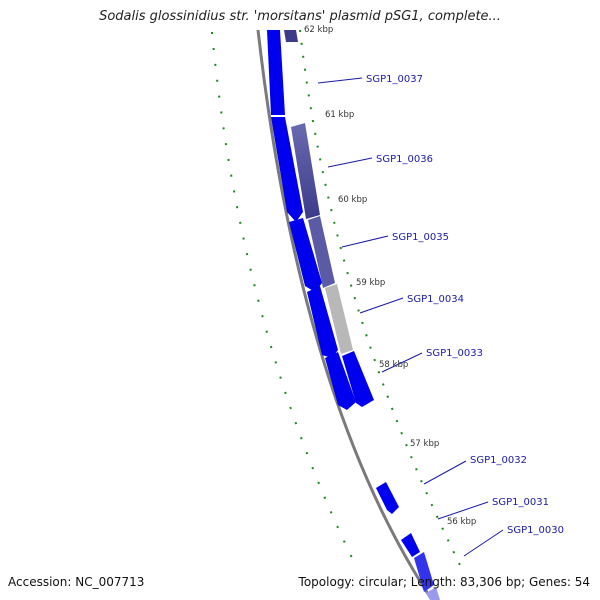 This screenshot has width=600, height=600. What do you see at coordinates (76, 582) in the screenshot?
I see `accession-text: Accession: NC_007713` at bounding box center [76, 582].